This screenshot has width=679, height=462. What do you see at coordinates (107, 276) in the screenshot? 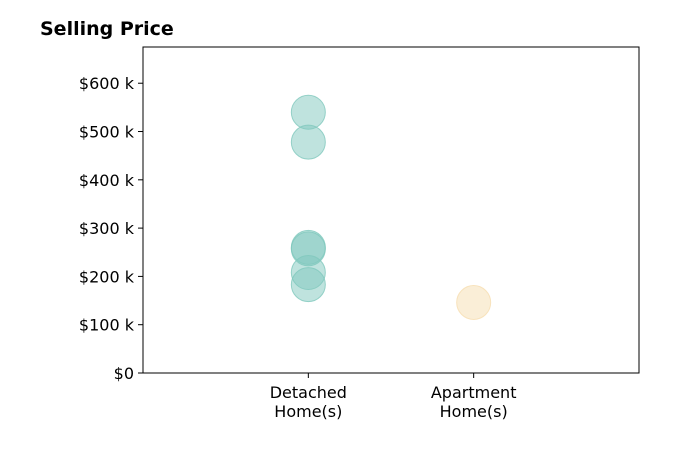
I see `y-tick-label: $200 k` at bounding box center [107, 276].